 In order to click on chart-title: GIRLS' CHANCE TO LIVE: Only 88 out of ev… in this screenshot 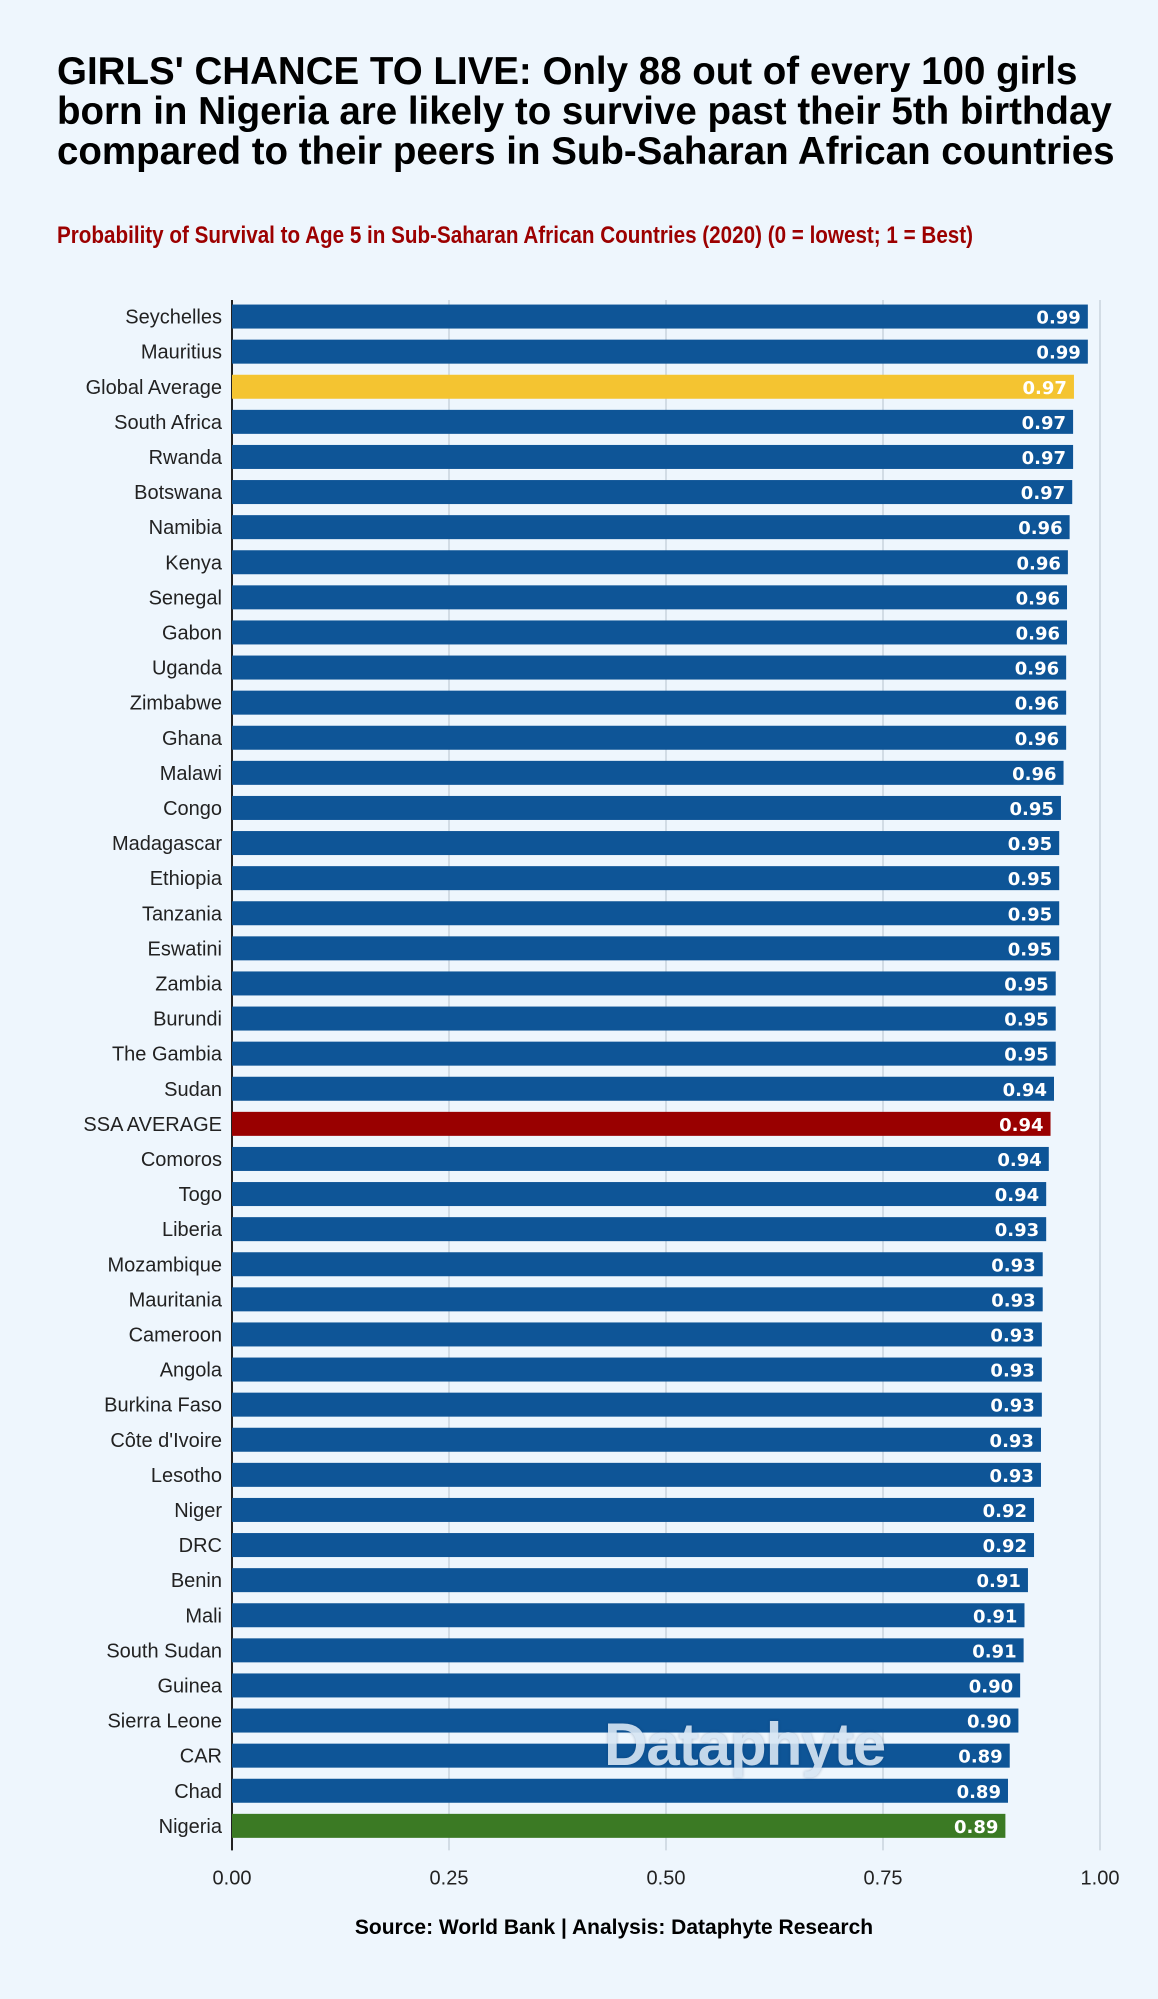, I will do `click(586, 111)`.